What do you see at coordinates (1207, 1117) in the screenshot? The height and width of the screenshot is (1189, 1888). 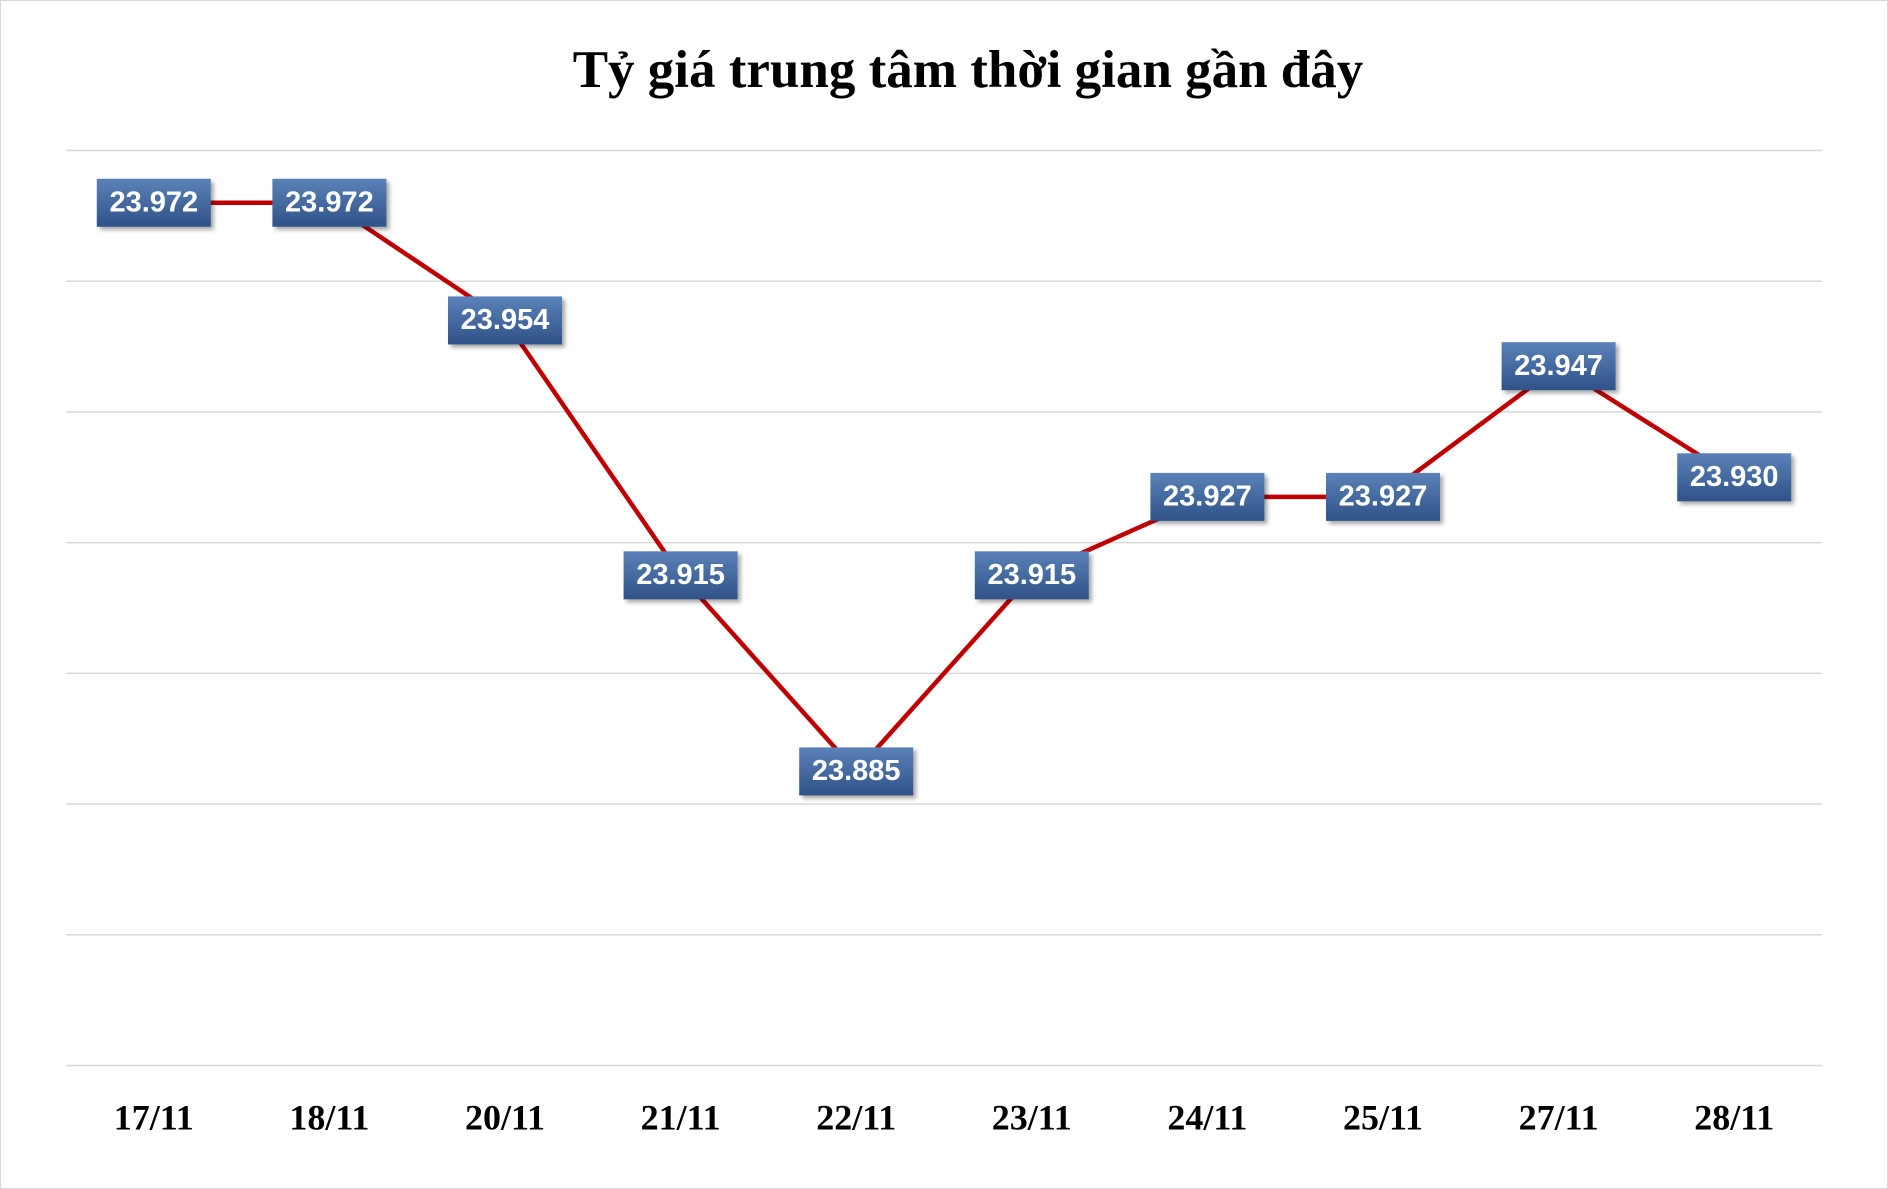 I see `x-tick-label: 24/11` at bounding box center [1207, 1117].